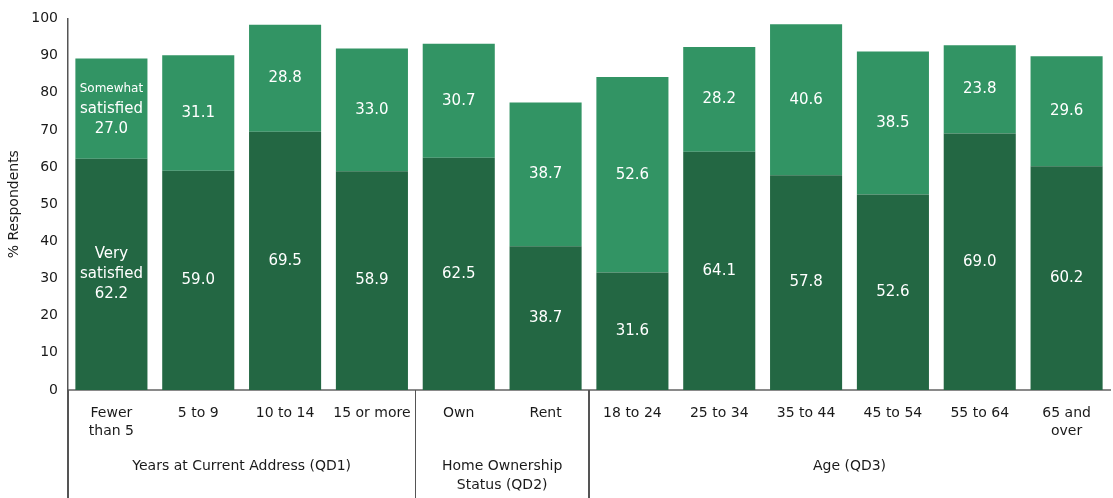 The height and width of the screenshot is (498, 1113). I want to click on data-label: 58.9, so click(372, 279).